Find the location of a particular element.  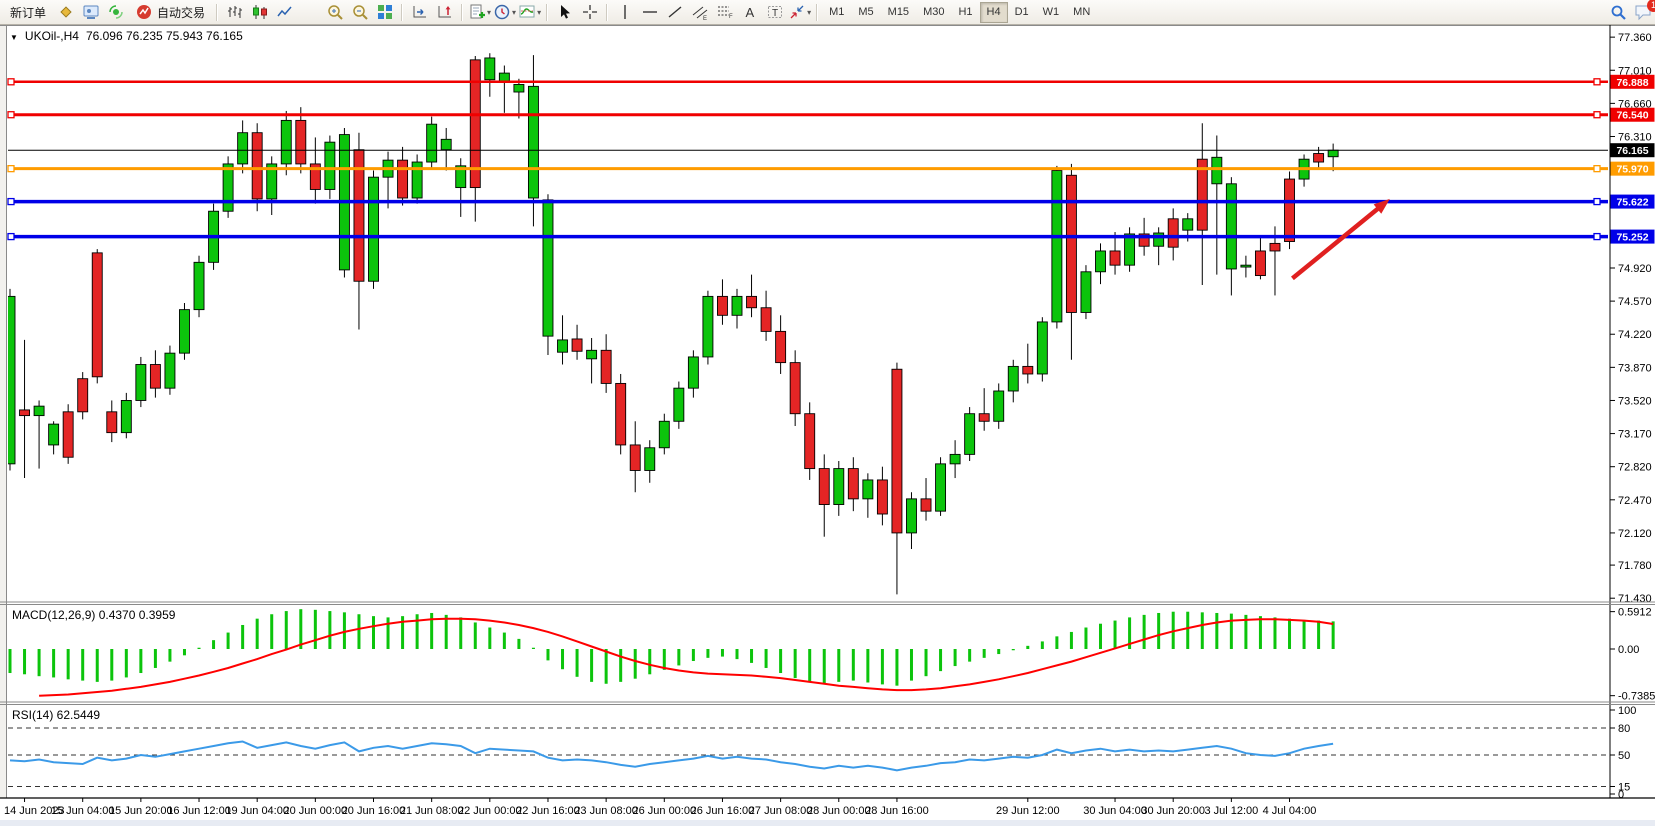

svg-text: 73.170 is located at coordinates (1635, 435).